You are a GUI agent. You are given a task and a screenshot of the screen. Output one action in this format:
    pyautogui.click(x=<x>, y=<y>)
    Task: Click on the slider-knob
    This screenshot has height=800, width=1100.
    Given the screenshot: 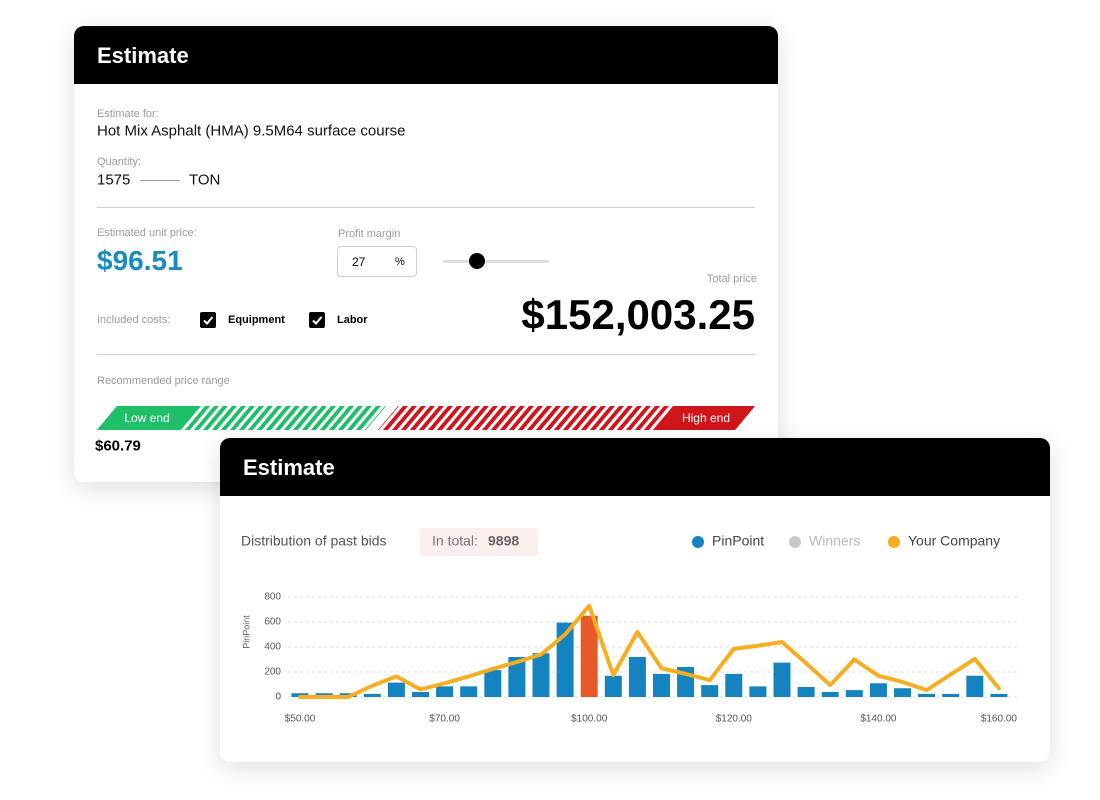 What is the action you would take?
    pyautogui.click(x=477, y=261)
    